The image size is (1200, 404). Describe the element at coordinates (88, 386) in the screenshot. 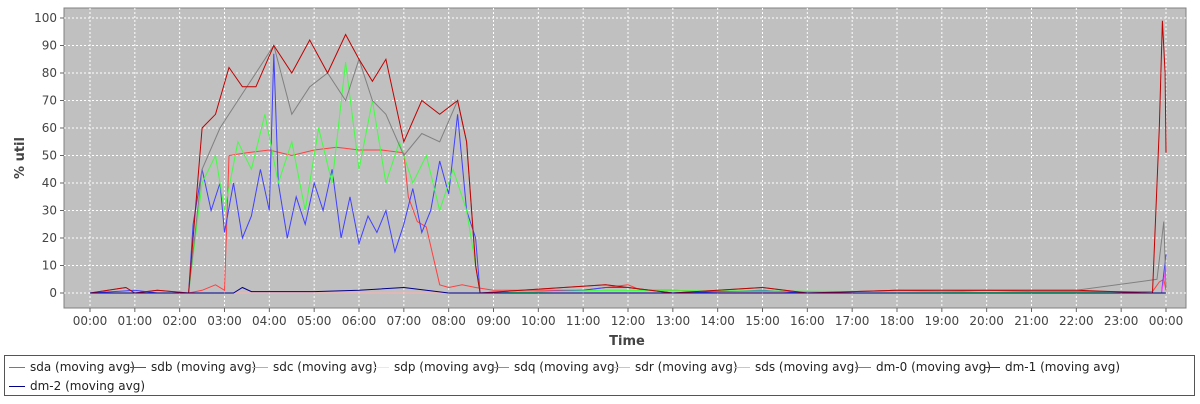

I see `legend-label: dm-2 (moving avg)` at that location.